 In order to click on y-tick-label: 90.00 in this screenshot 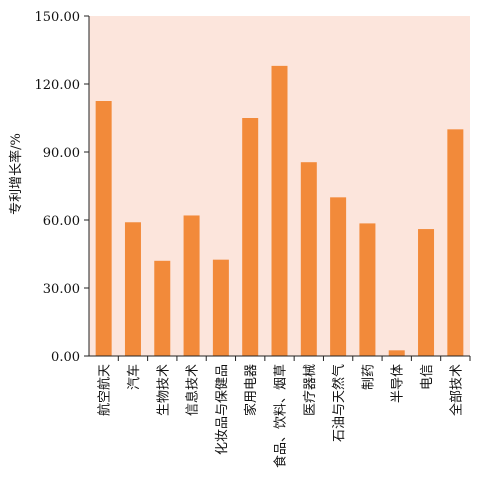, I will do `click(61, 153)`.